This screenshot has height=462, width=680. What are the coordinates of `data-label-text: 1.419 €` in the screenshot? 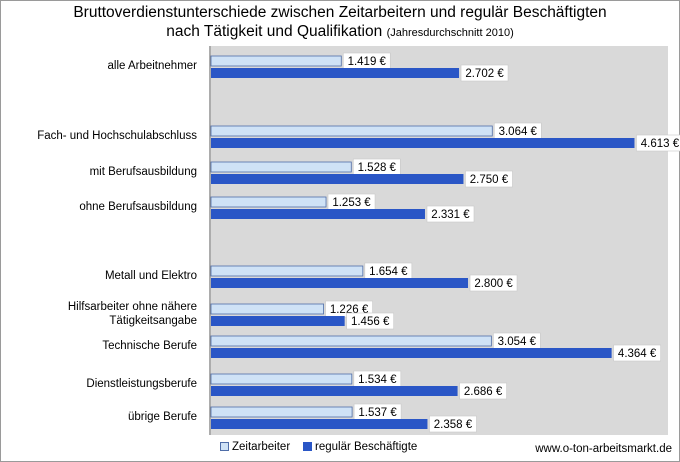 It's located at (367, 62).